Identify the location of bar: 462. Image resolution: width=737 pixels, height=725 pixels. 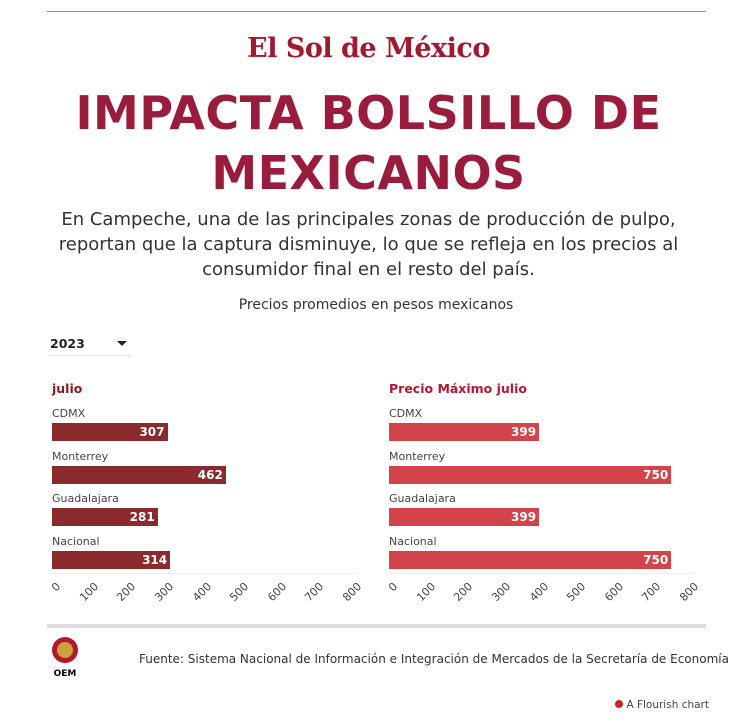
(139, 474).